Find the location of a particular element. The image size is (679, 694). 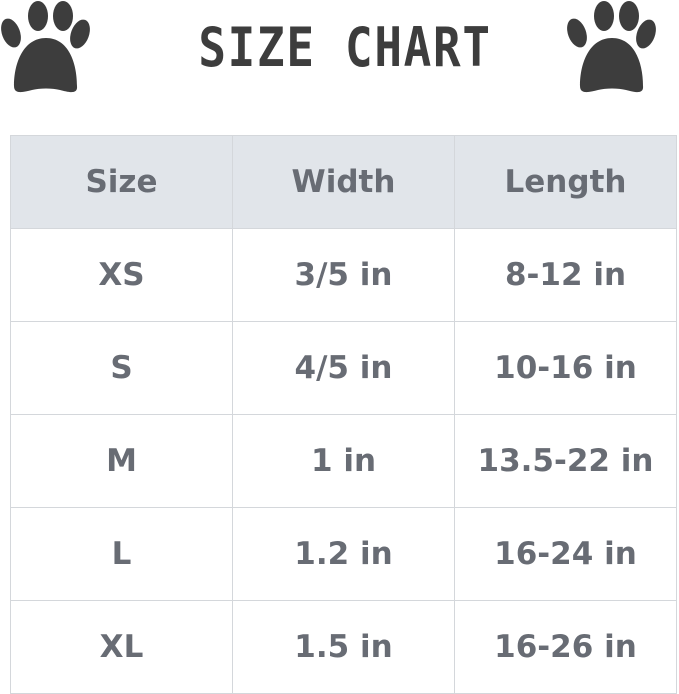

cell-width: 4/5 in is located at coordinates (343, 368).